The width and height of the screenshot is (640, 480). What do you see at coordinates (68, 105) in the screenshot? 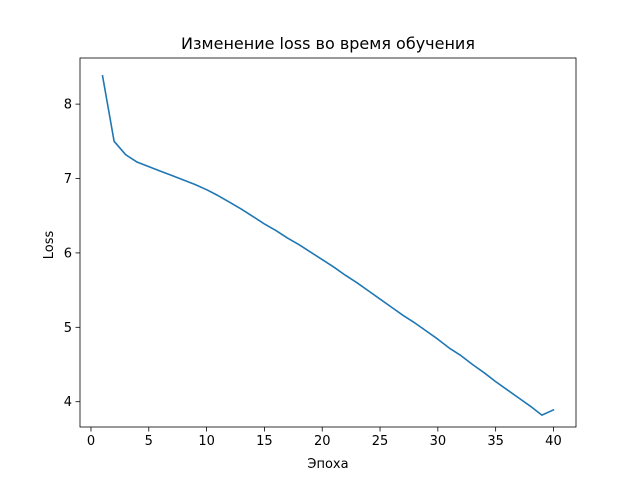
I see `y-tick-label: 8` at bounding box center [68, 105].